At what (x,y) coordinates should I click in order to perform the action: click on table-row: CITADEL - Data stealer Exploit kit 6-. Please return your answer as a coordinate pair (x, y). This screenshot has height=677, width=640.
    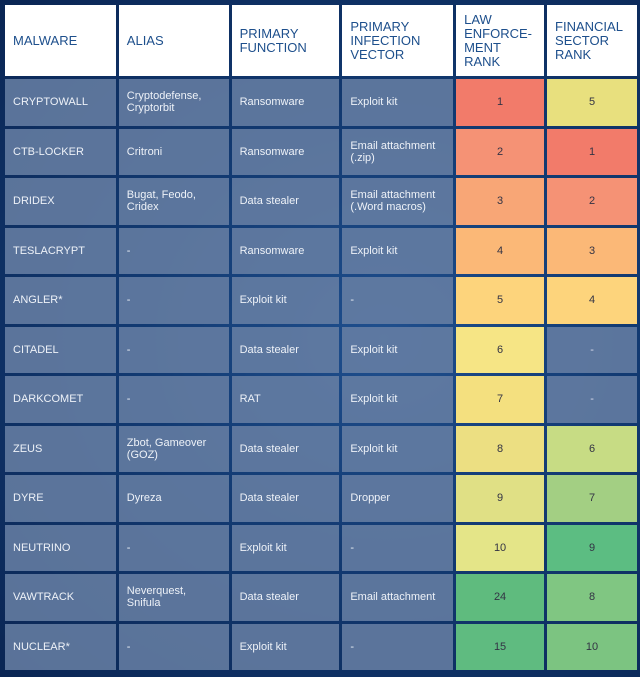
    Looking at the image, I should click on (321, 349).